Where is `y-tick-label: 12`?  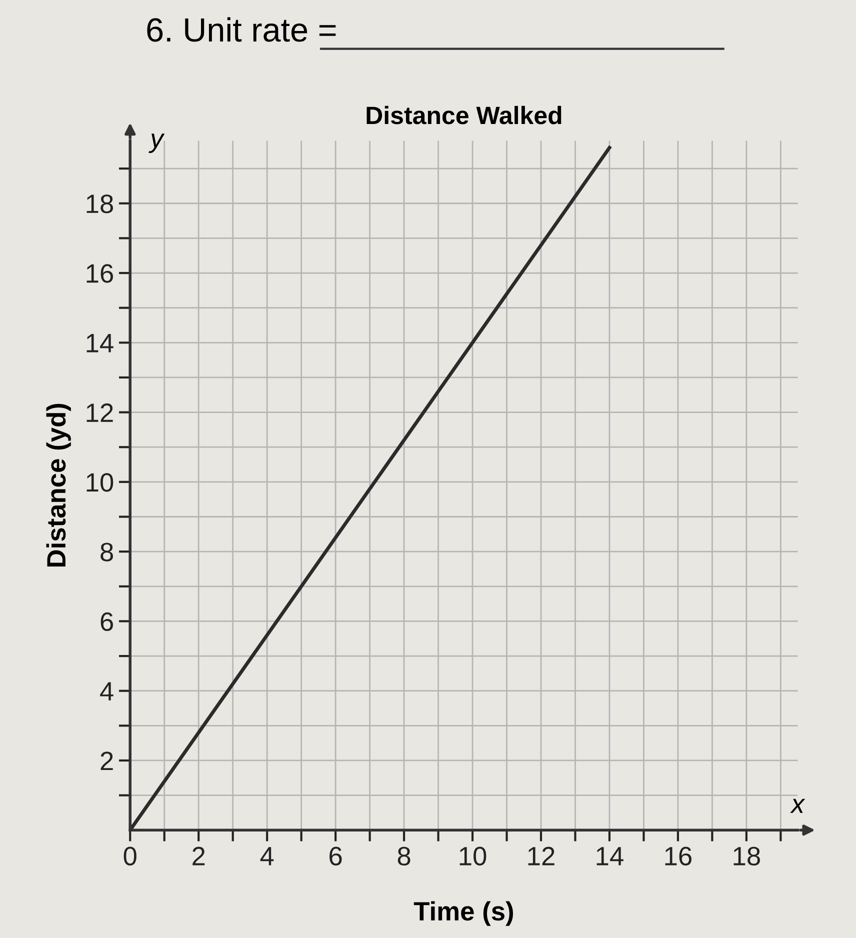
y-tick-label: 12 is located at coordinates (99, 412).